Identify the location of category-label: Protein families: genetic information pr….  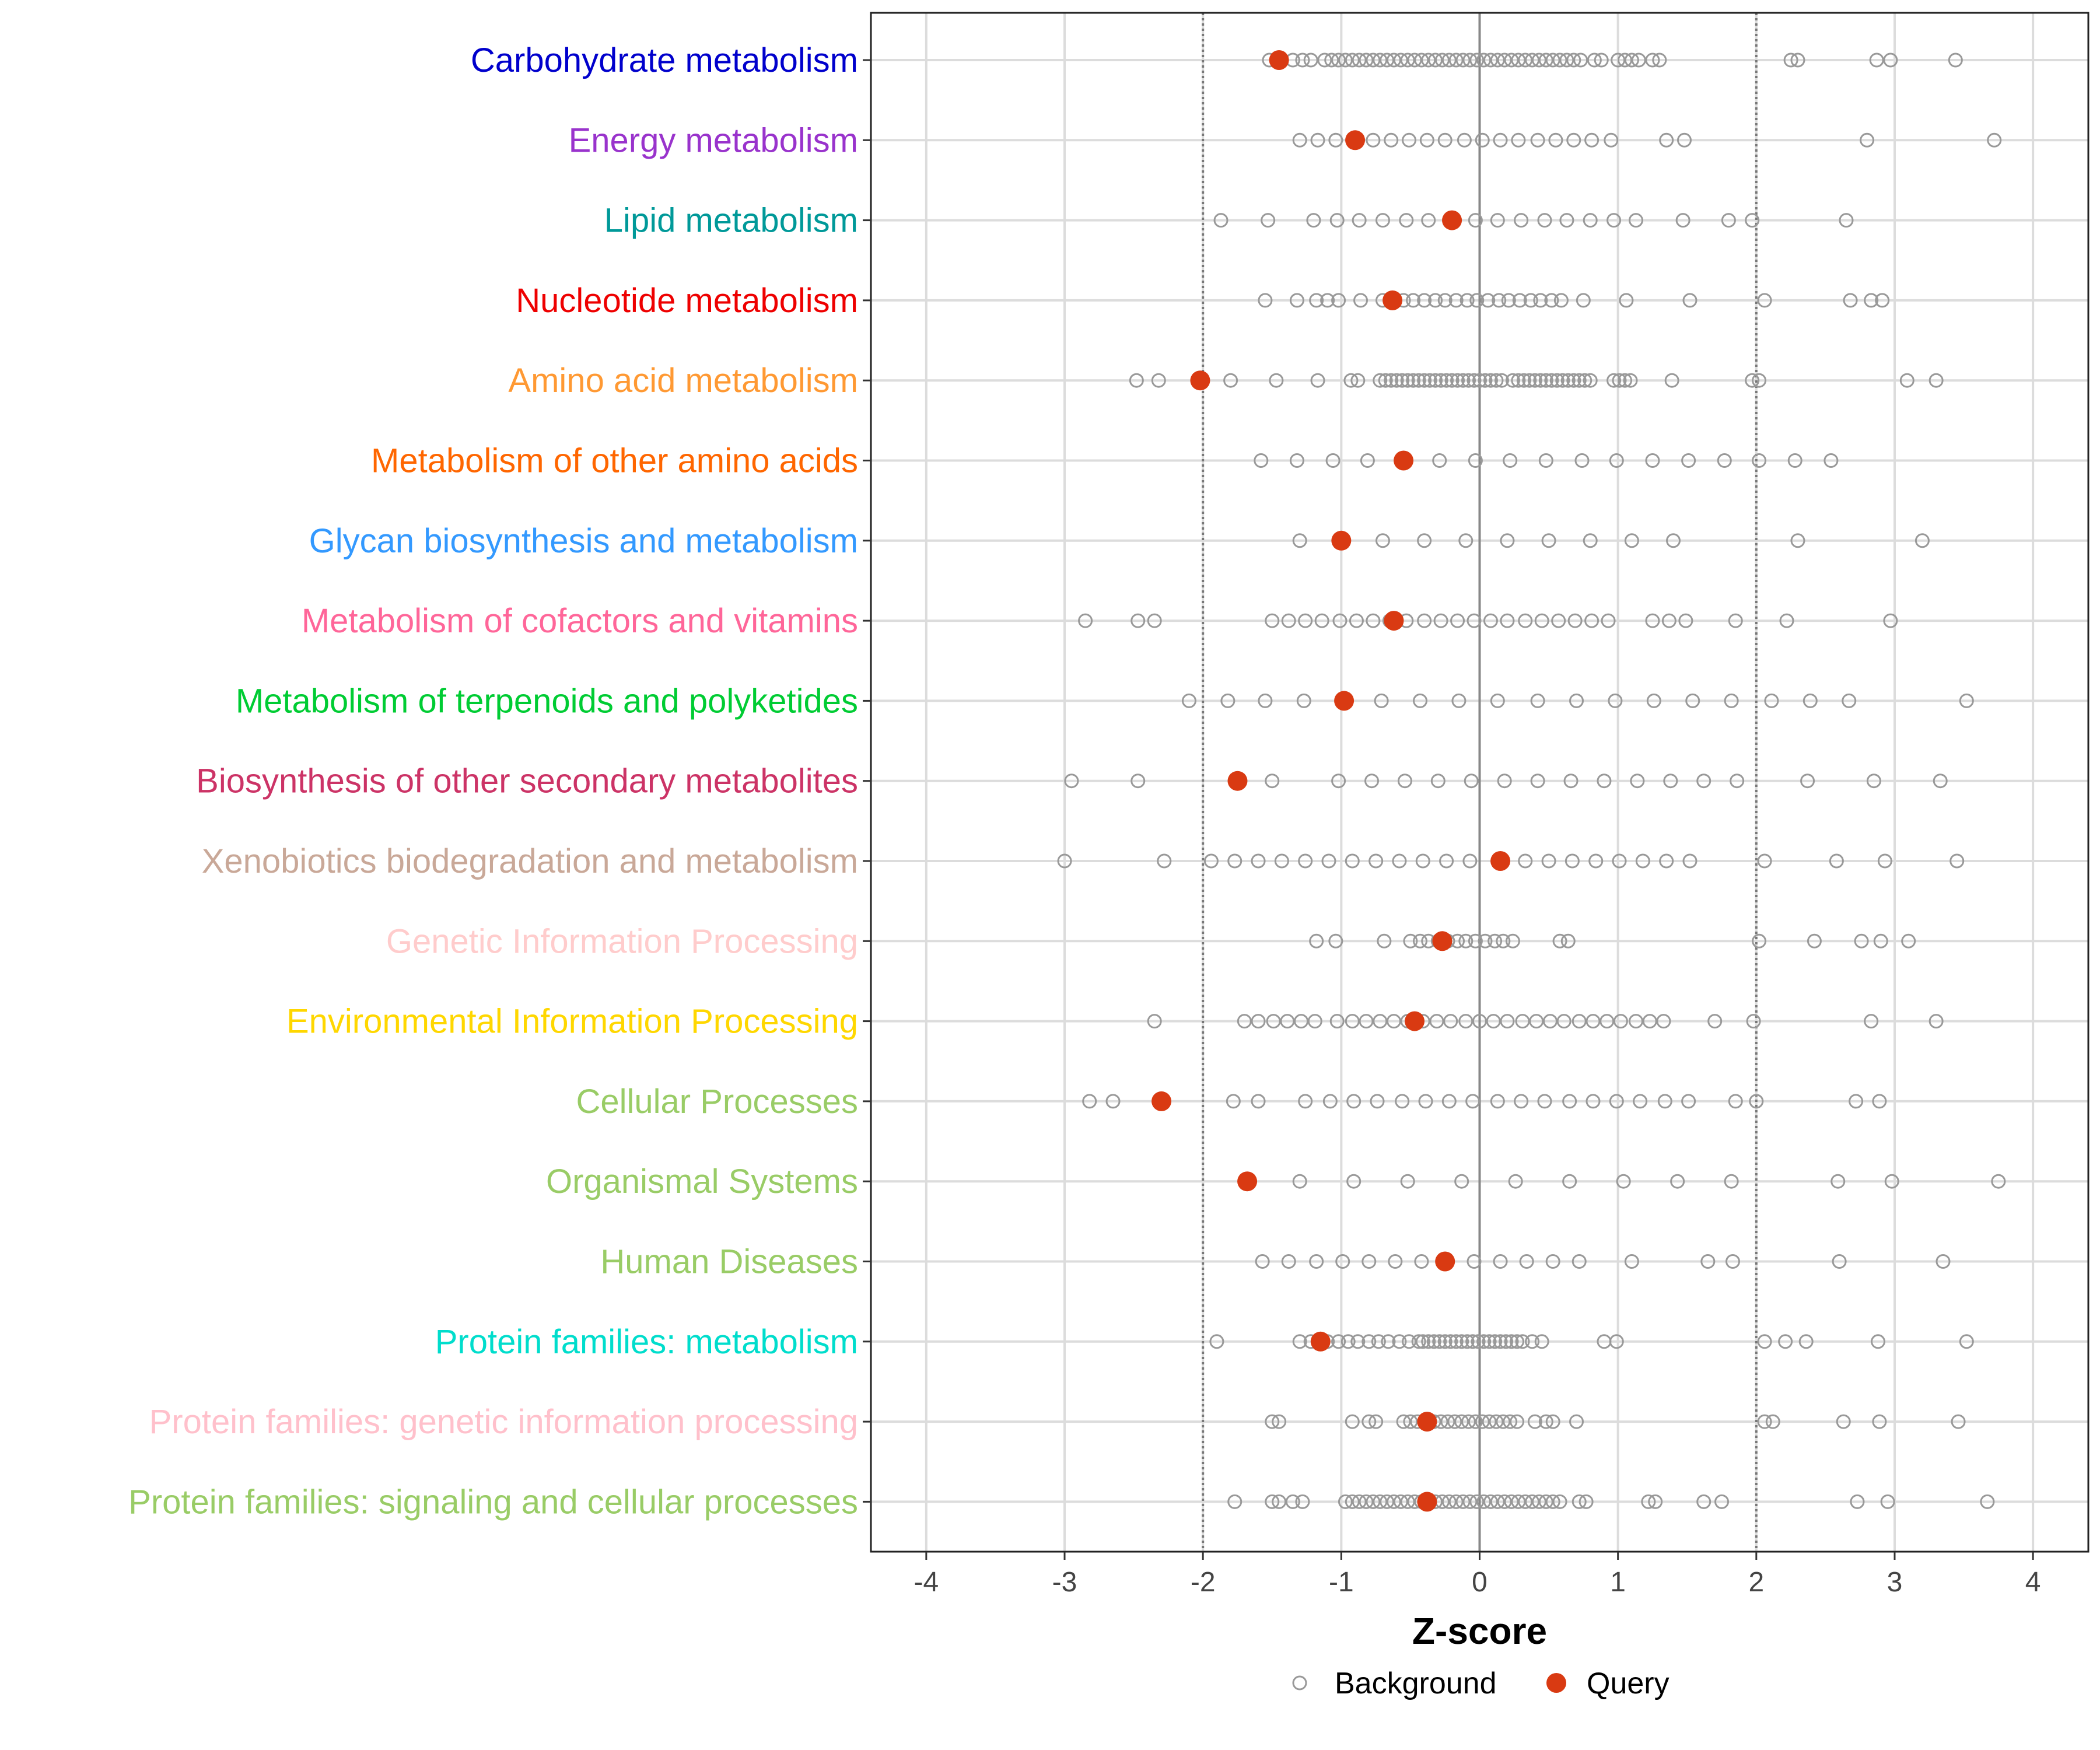
(503, 1422).